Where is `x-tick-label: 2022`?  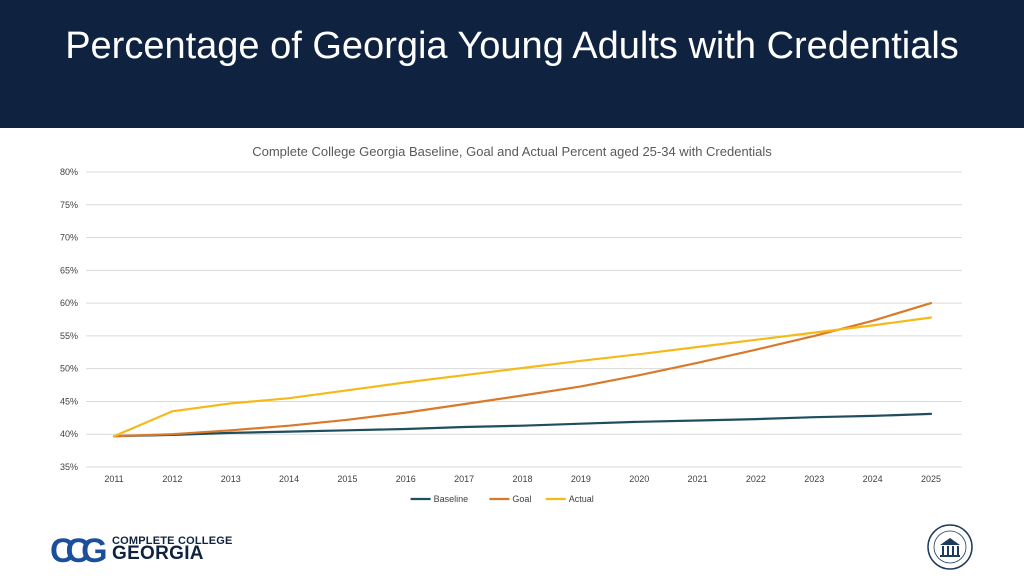 x-tick-label: 2022 is located at coordinates (756, 479).